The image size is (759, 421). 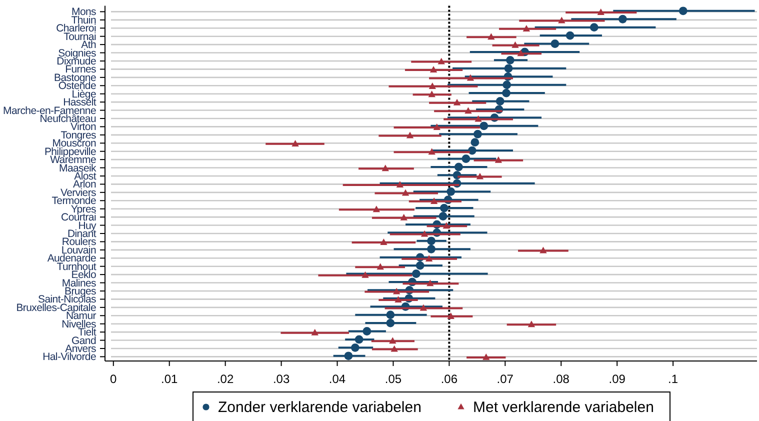 What do you see at coordinates (169, 379) in the screenshot?
I see `x-tick-label: .01` at bounding box center [169, 379].